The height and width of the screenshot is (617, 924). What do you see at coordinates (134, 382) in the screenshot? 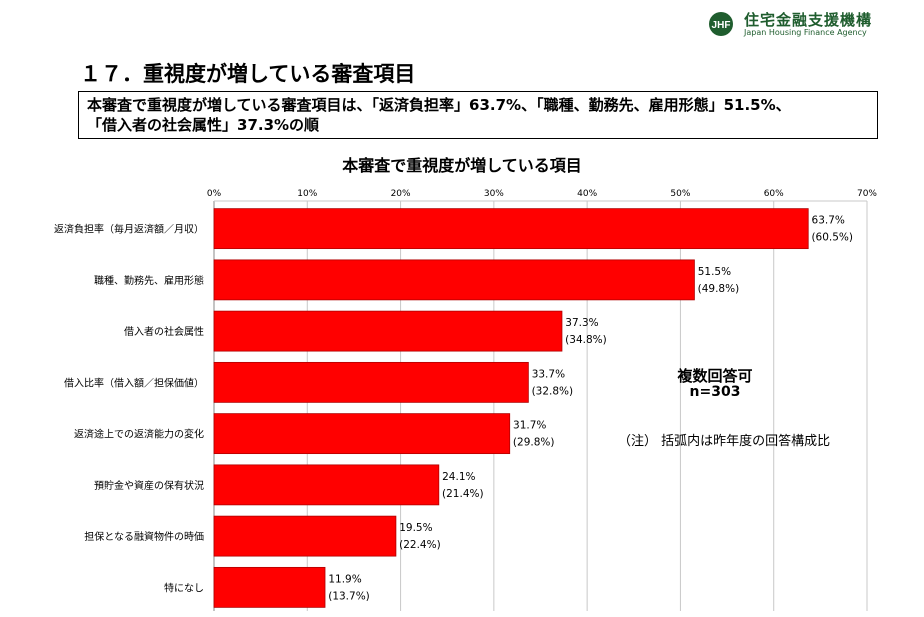
I see `category-label: 借入比率（借入額／担保価値）` at bounding box center [134, 382].